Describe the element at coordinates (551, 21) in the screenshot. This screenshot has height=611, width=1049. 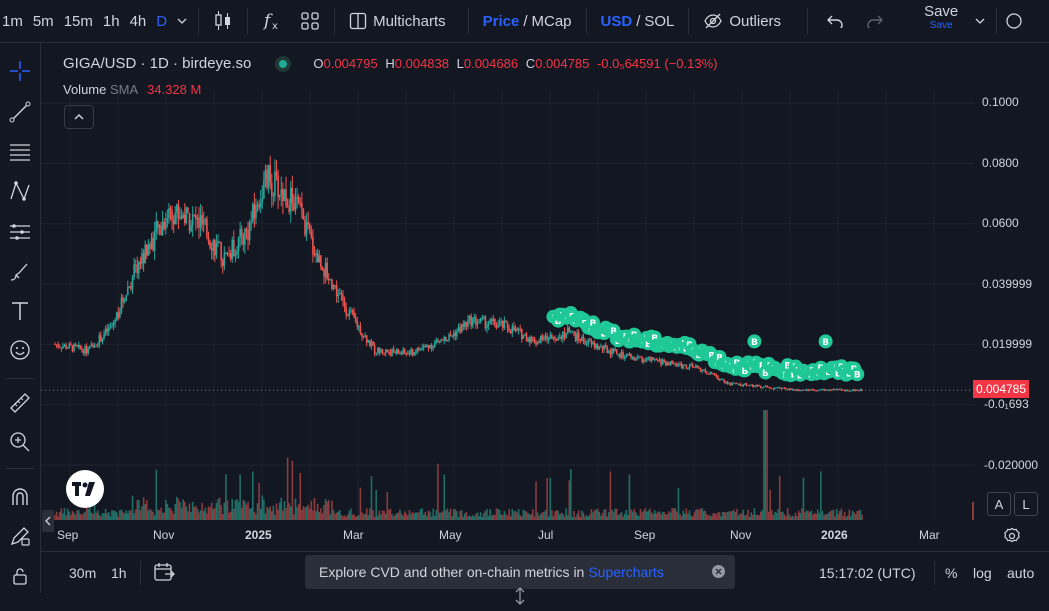
I see `mcap-option: MCap` at that location.